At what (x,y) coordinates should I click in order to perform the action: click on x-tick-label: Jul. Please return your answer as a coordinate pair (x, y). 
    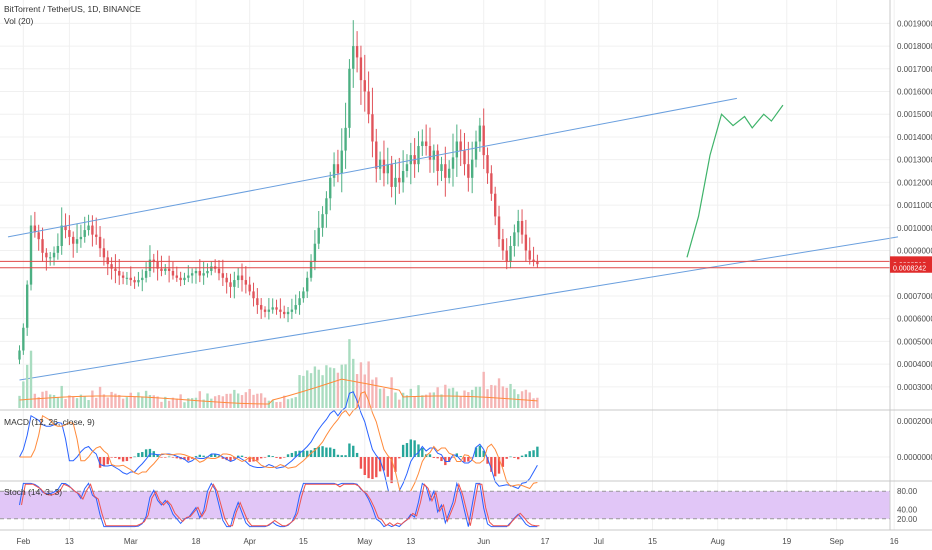
    Looking at the image, I should click on (599, 541).